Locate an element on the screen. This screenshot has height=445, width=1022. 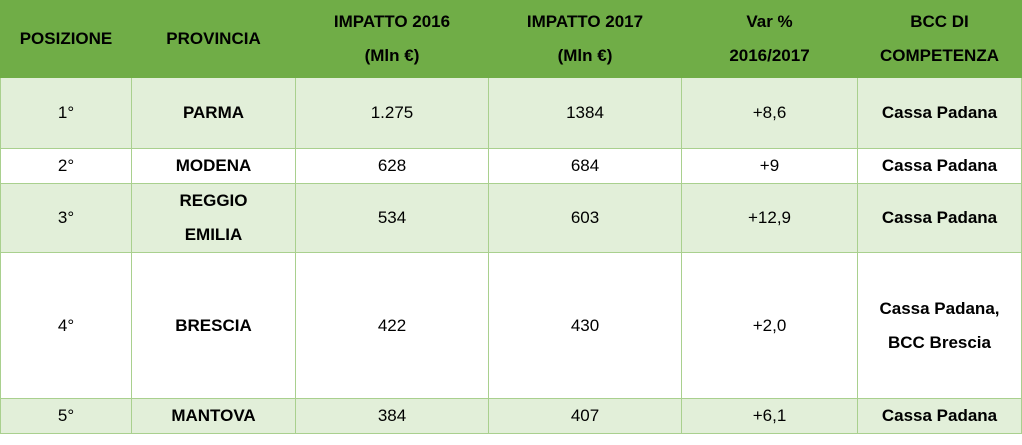
header-text: BCC DI is located at coordinates (939, 21).